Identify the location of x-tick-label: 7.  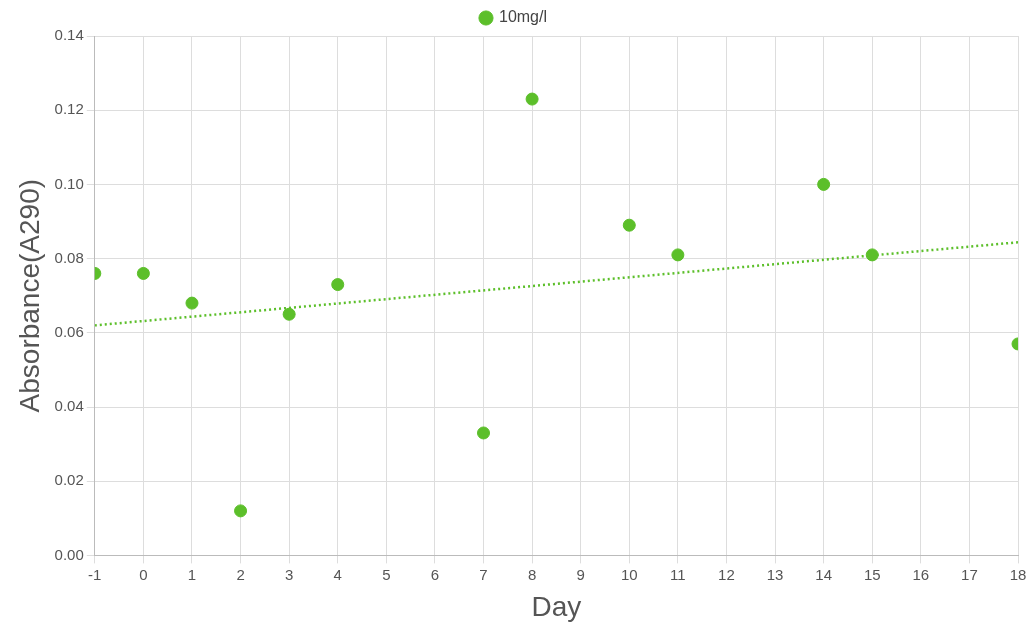
(483, 574).